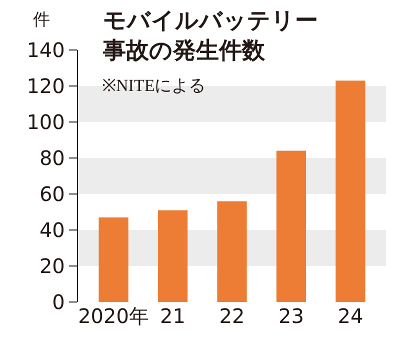 This screenshot has height=344, width=400. What do you see at coordinates (45, 122) in the screenshot?
I see `y-tick-label: 100` at bounding box center [45, 122].